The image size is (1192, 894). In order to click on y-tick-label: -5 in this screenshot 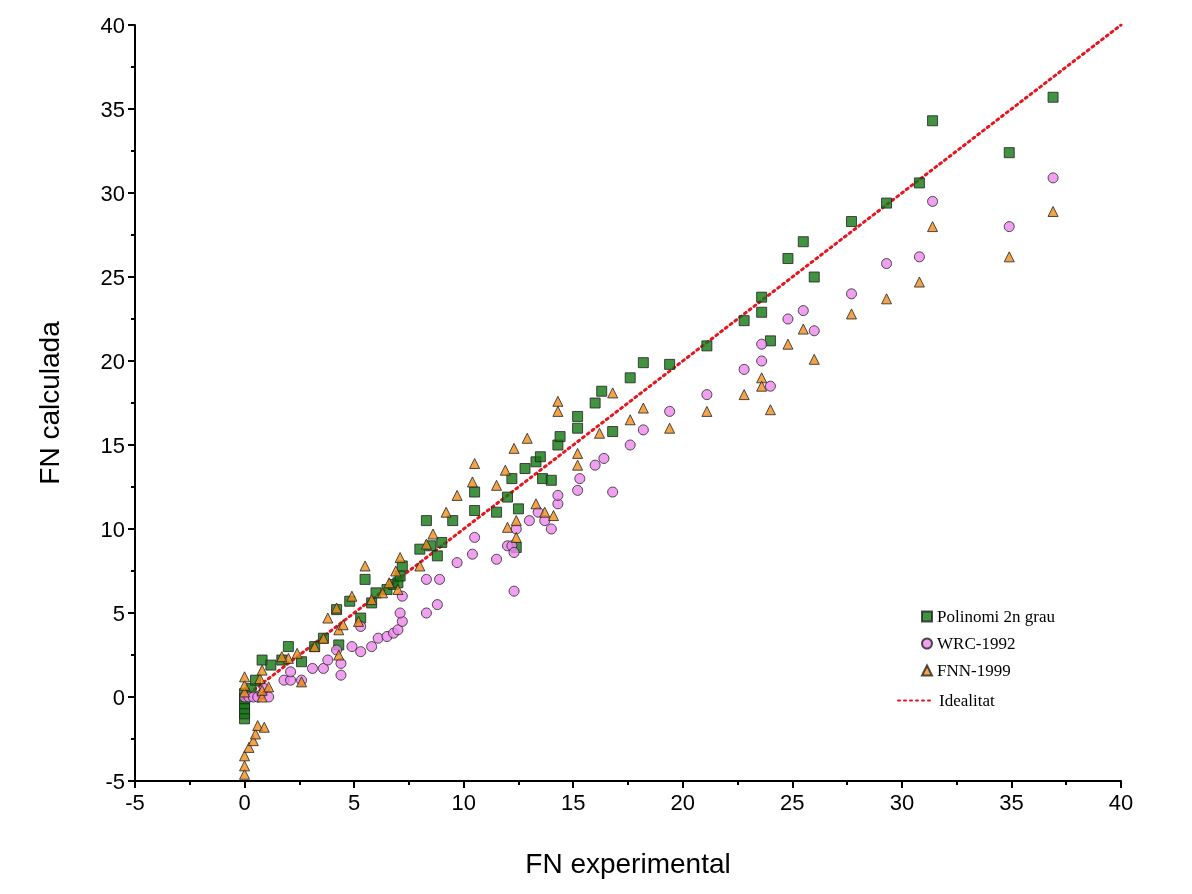, I will do `click(115, 781)`.